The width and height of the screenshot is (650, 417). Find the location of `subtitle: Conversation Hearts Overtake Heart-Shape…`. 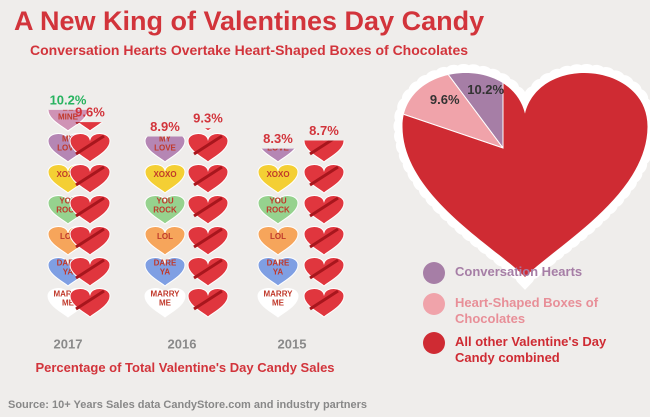

subtitle: Conversation Hearts Overtake Heart-Shape… is located at coordinates (249, 50).